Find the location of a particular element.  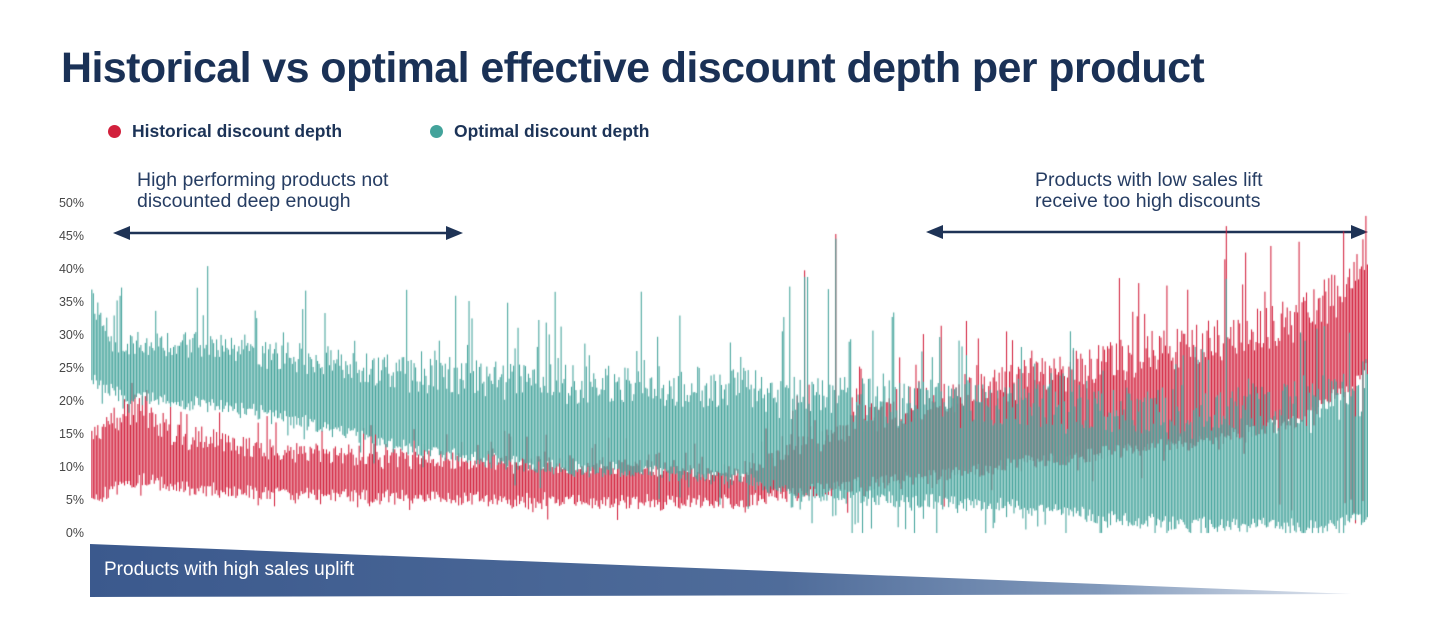

legend-label-optimal: Optimal discount depth is located at coordinates (552, 130).